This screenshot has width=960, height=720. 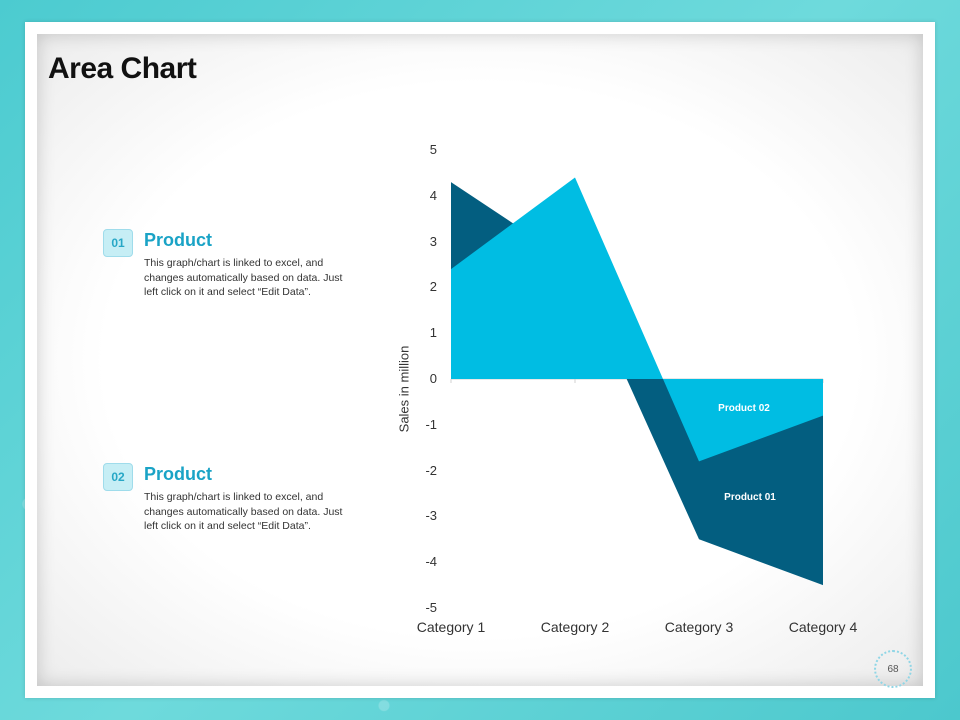 I want to click on x-category-label: Category 3, so click(x=699, y=627).